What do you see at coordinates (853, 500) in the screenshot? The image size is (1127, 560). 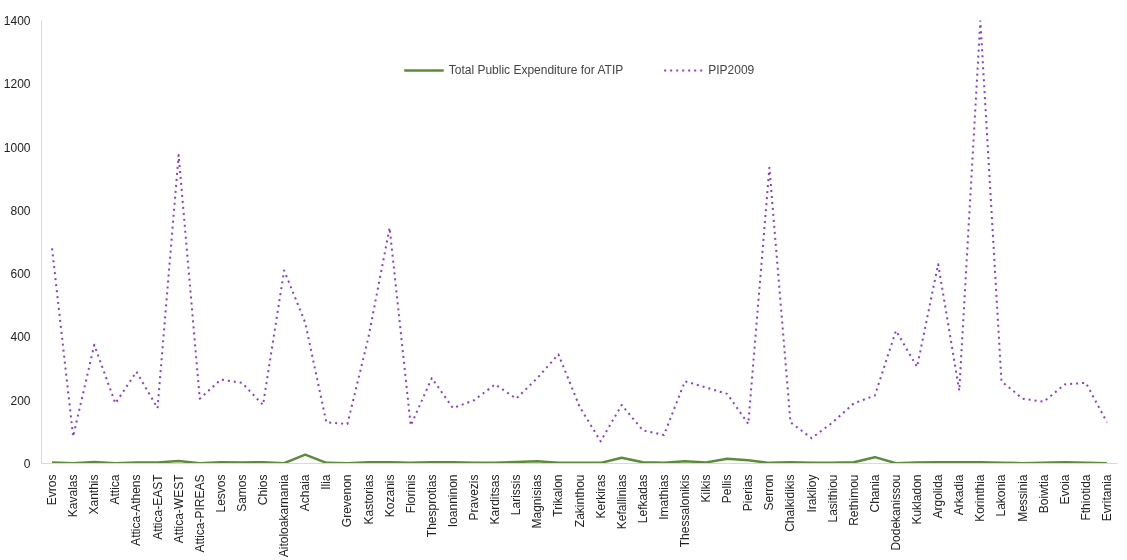 I see `x-tick-label: Rethimou` at bounding box center [853, 500].